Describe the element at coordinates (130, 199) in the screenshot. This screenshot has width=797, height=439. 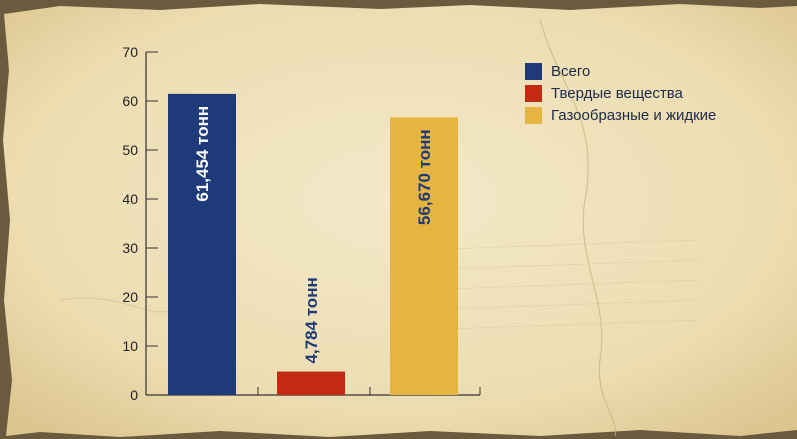
I see `y-tick-label: 40` at that location.